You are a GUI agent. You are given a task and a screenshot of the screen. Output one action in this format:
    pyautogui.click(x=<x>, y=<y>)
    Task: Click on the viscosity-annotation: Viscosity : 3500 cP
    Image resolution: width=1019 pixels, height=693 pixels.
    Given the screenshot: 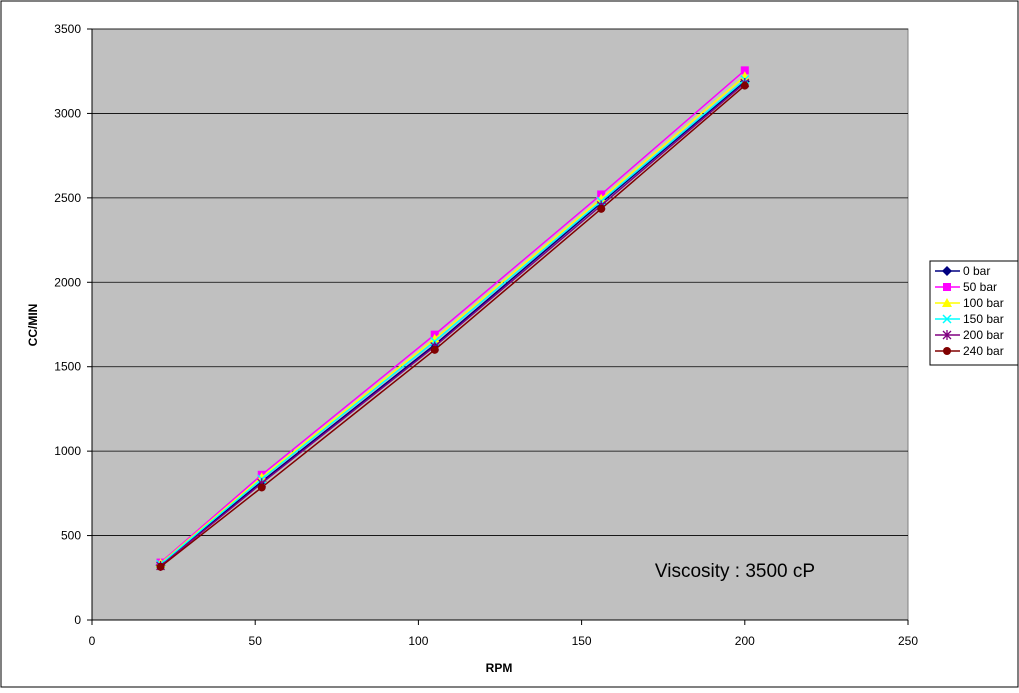 What is the action you would take?
    pyautogui.click(x=735, y=571)
    